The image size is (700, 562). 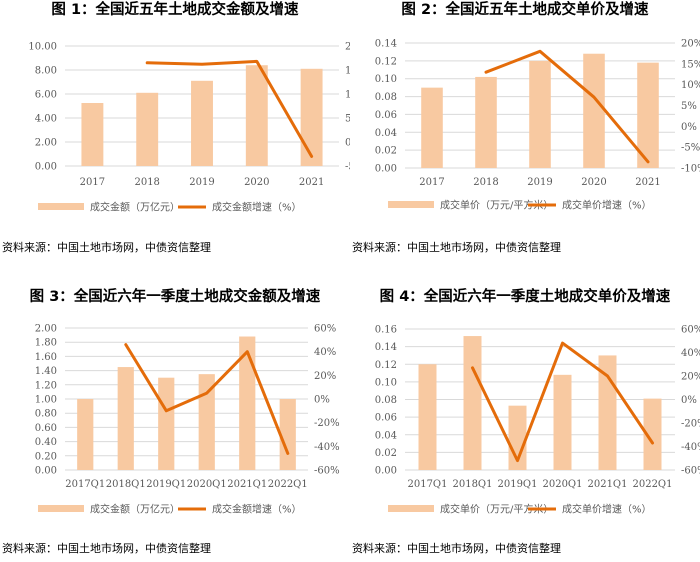 What do you see at coordinates (525, 9) in the screenshot?
I see `chart-title: 图 2：全国近五年土地成交单价及增速` at bounding box center [525, 9].